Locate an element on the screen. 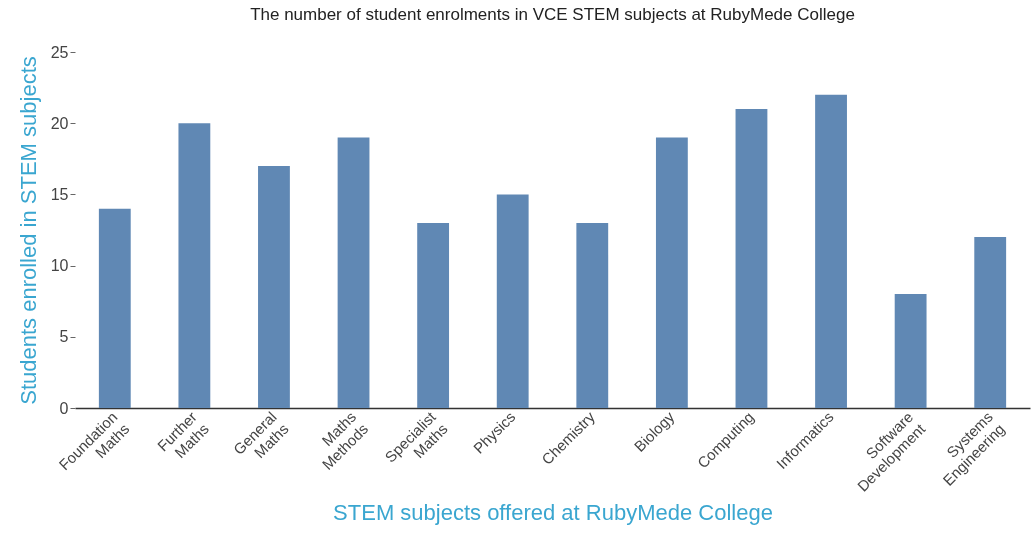 Image resolution: width=1032 pixels, height=544 pixels. y-tick-label: 5 is located at coordinates (64, 337).